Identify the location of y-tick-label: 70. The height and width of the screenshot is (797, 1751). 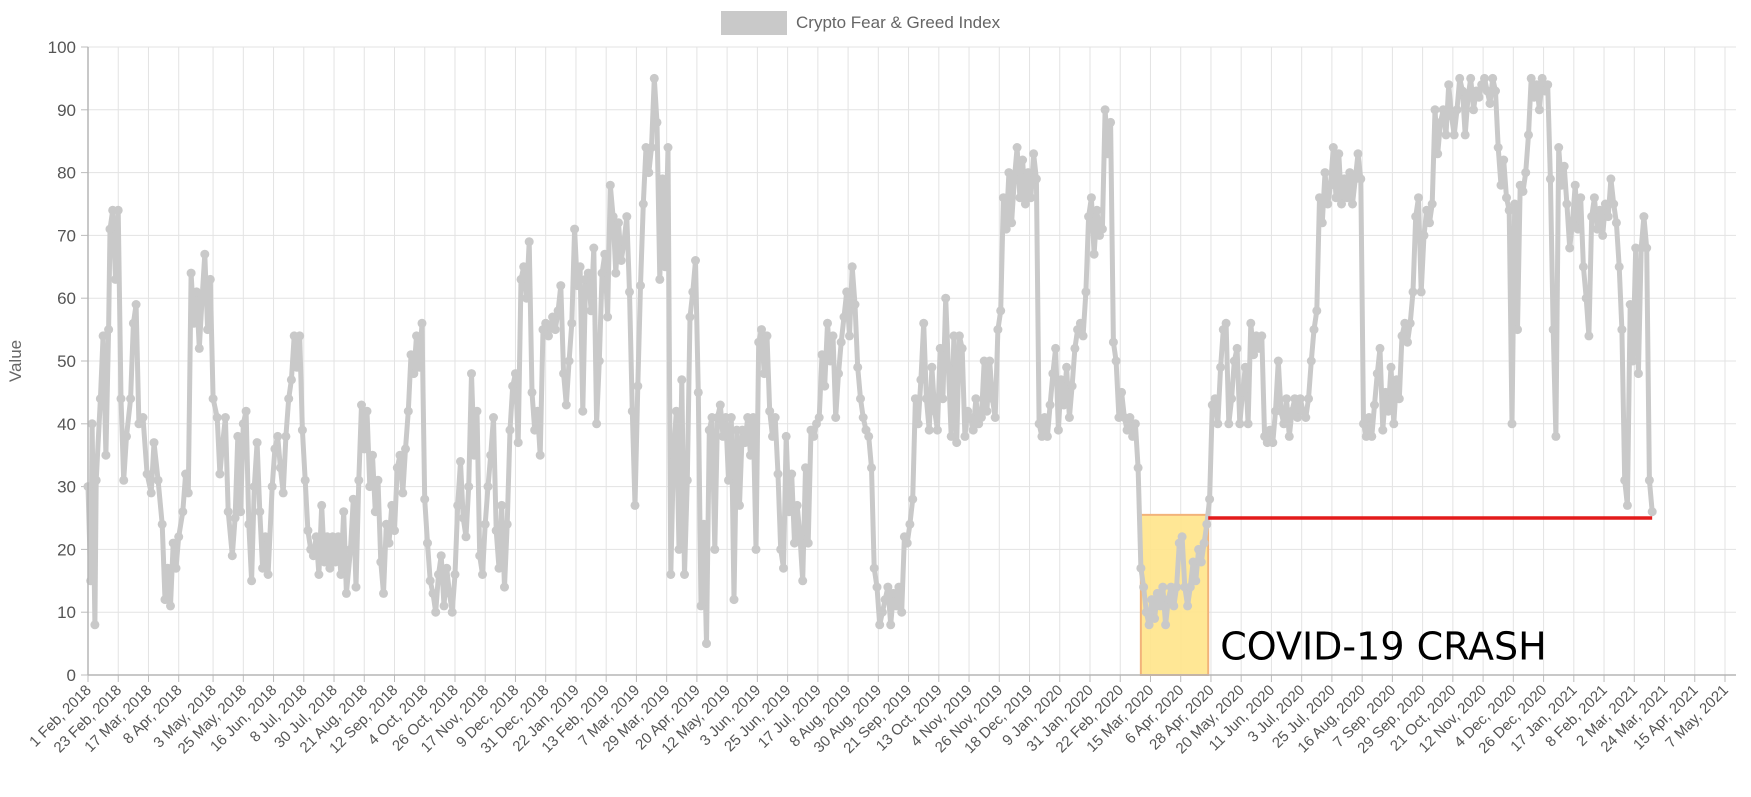
(66, 235).